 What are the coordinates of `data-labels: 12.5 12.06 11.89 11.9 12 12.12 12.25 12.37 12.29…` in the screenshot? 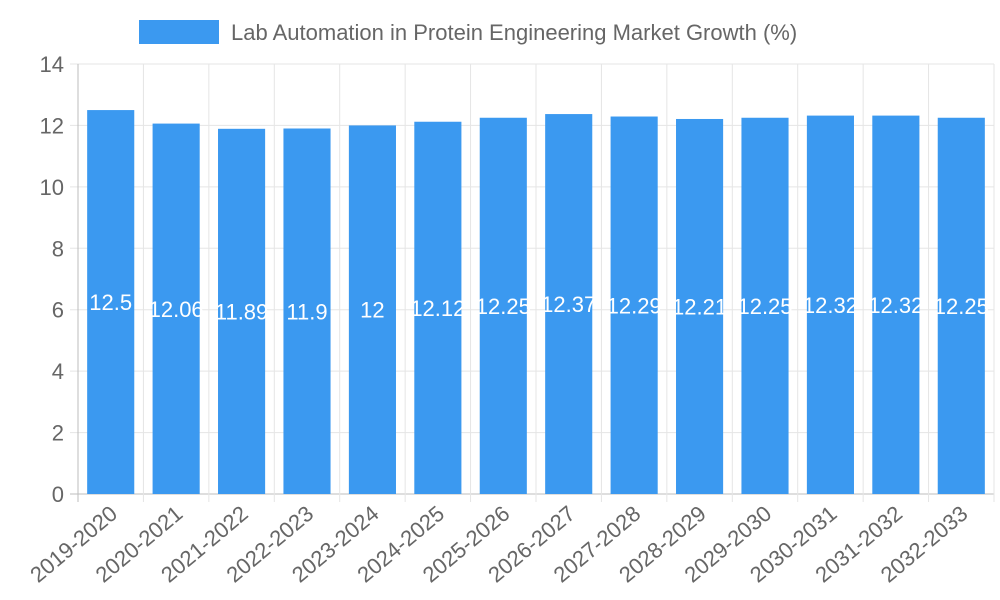 It's located at (539, 307).